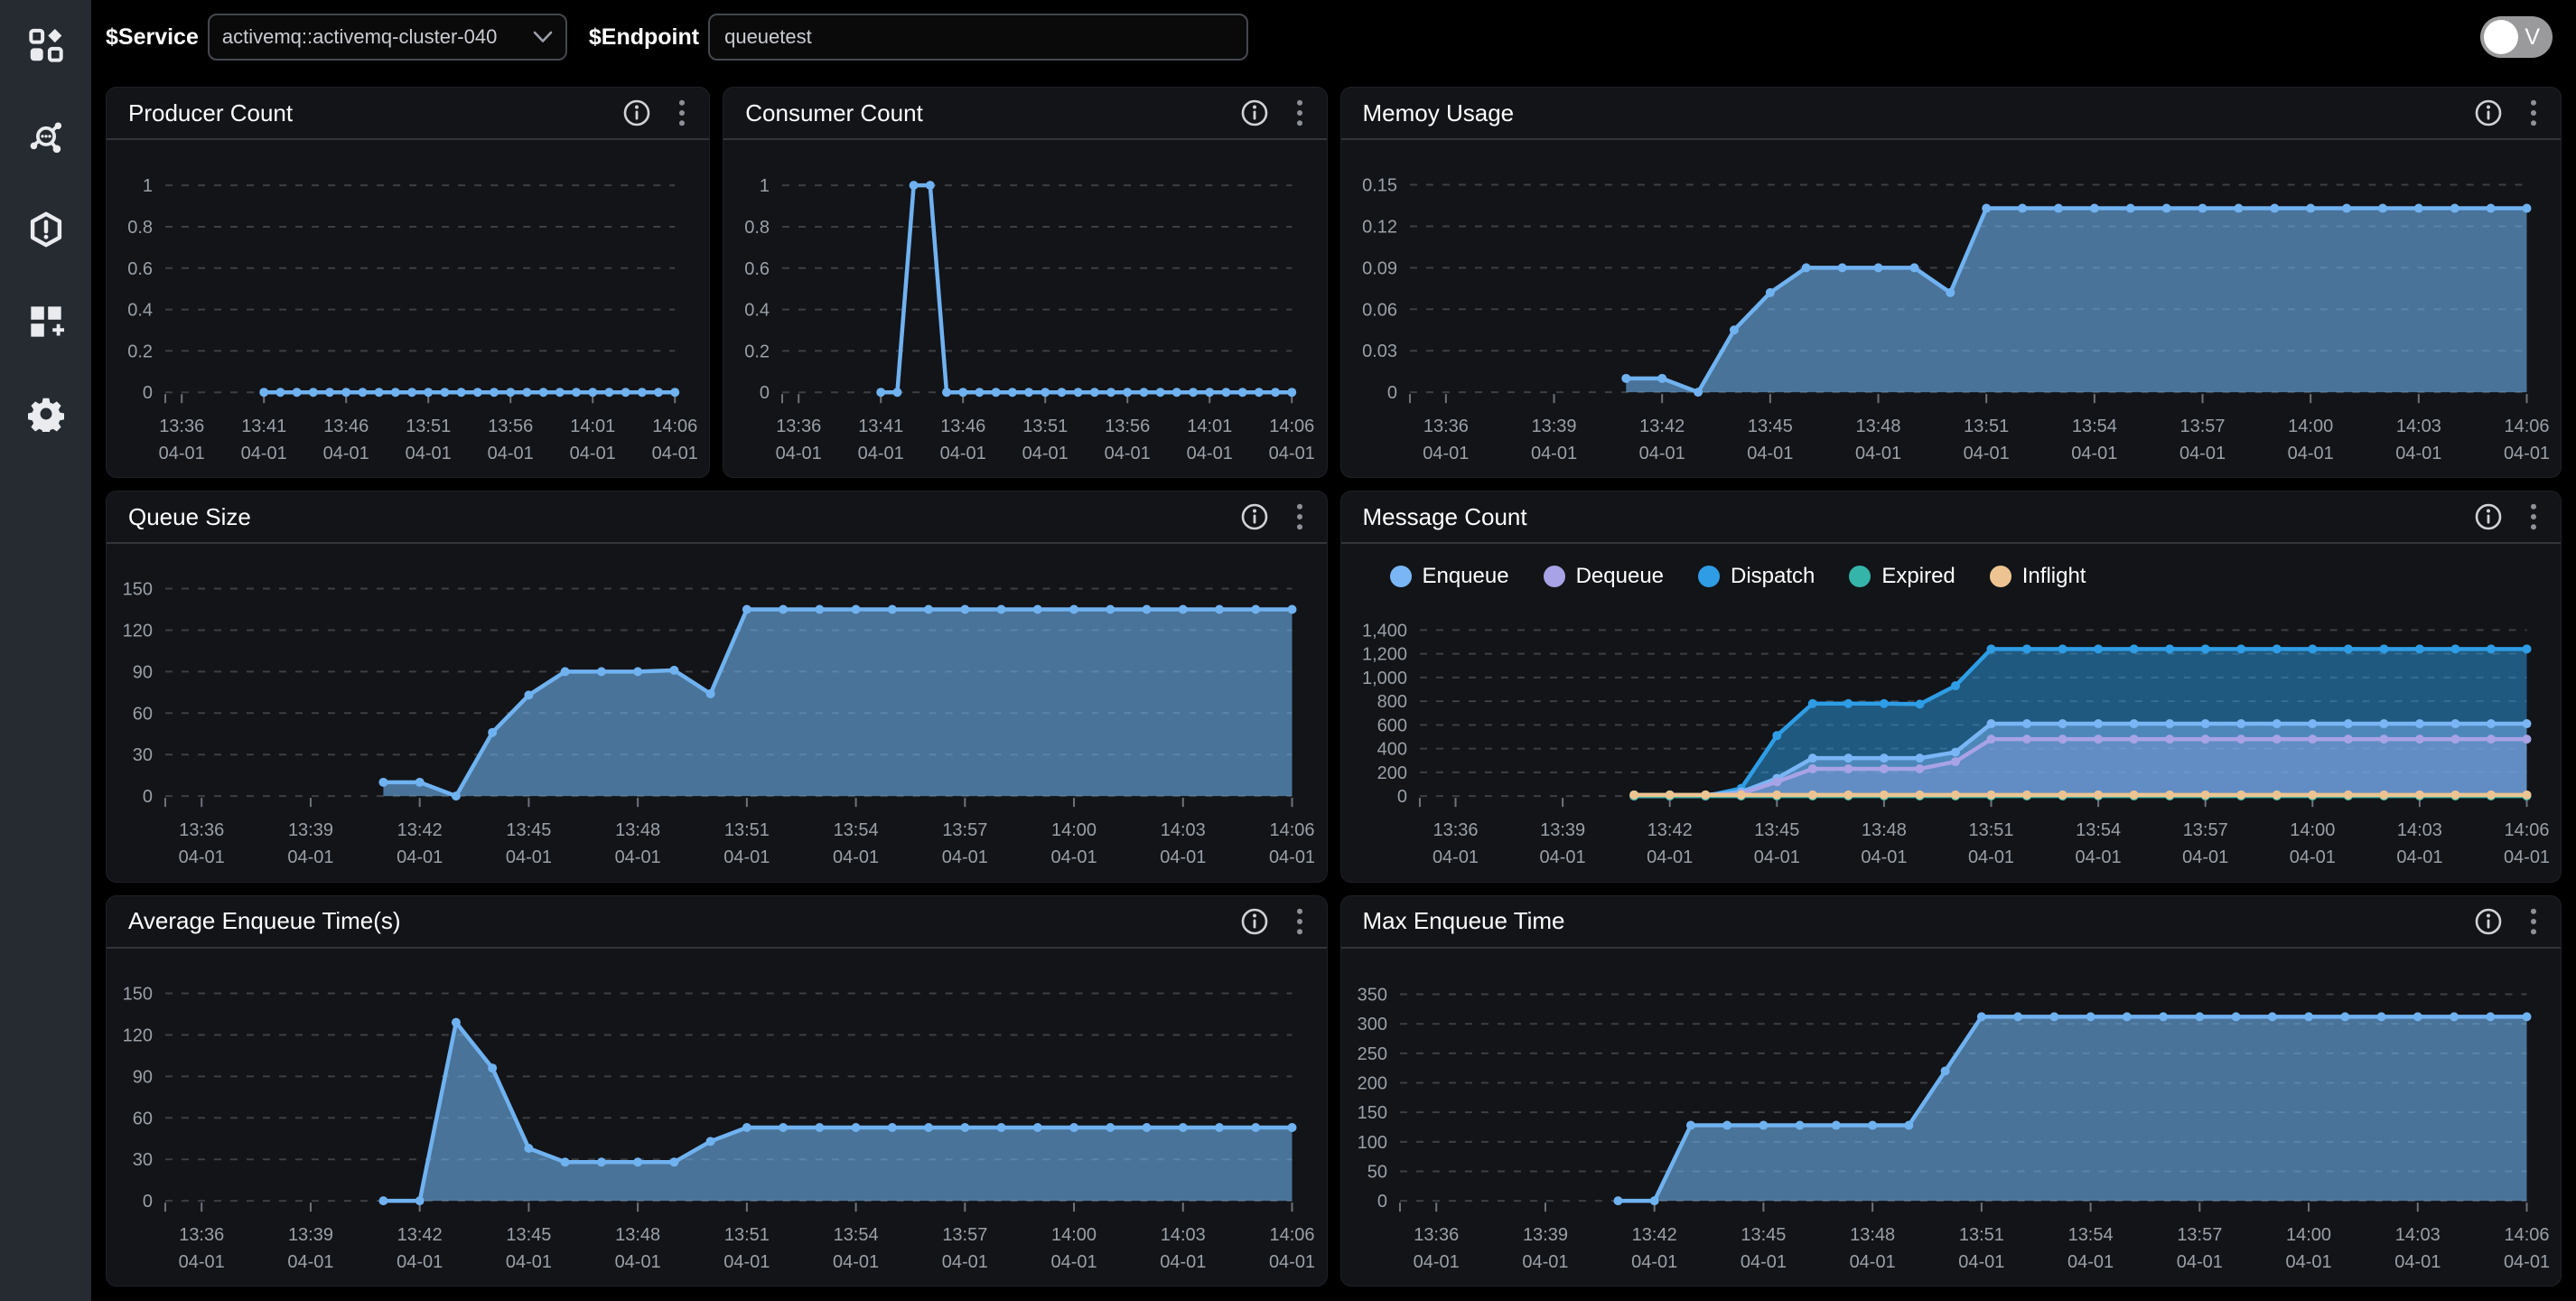 The image size is (2576, 1301). What do you see at coordinates (757, 311) in the screenshot?
I see `svg-text: 0.4` at bounding box center [757, 311].